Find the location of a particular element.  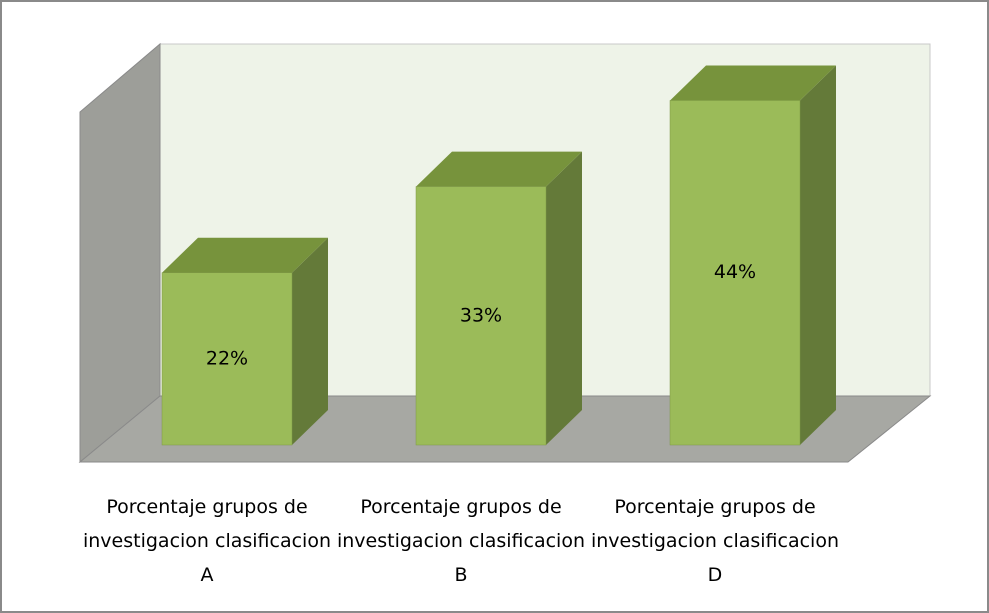

value-label: 22% is located at coordinates (227, 358).